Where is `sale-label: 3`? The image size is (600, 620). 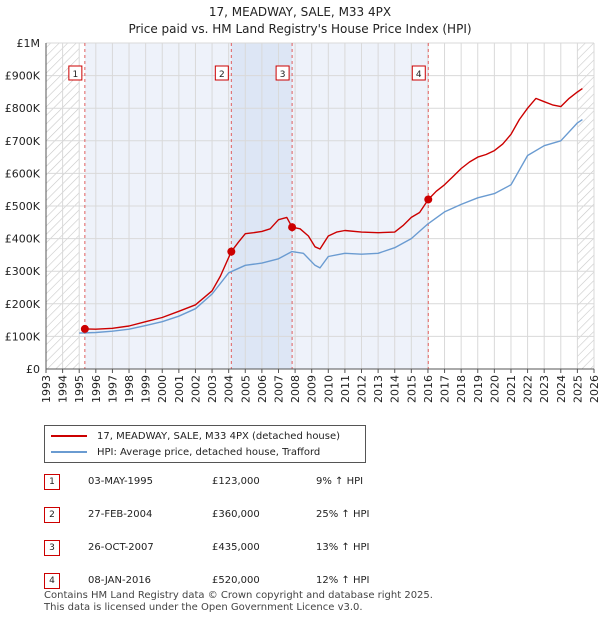
sale-label: 3 is located at coordinates (283, 75).